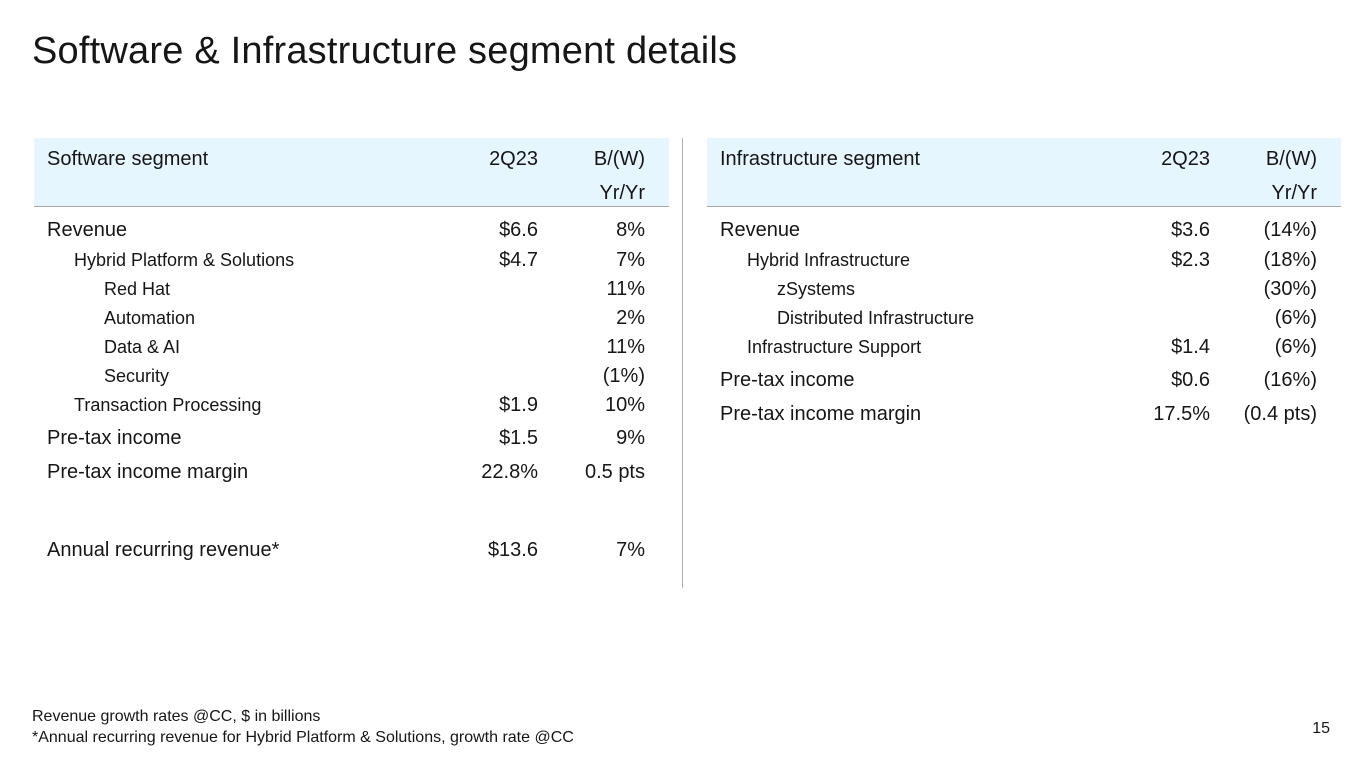 The width and height of the screenshot is (1365, 768). I want to click on software-table-header: Software segment 2Q23 B/(W) Yr/Yr, so click(351, 172).